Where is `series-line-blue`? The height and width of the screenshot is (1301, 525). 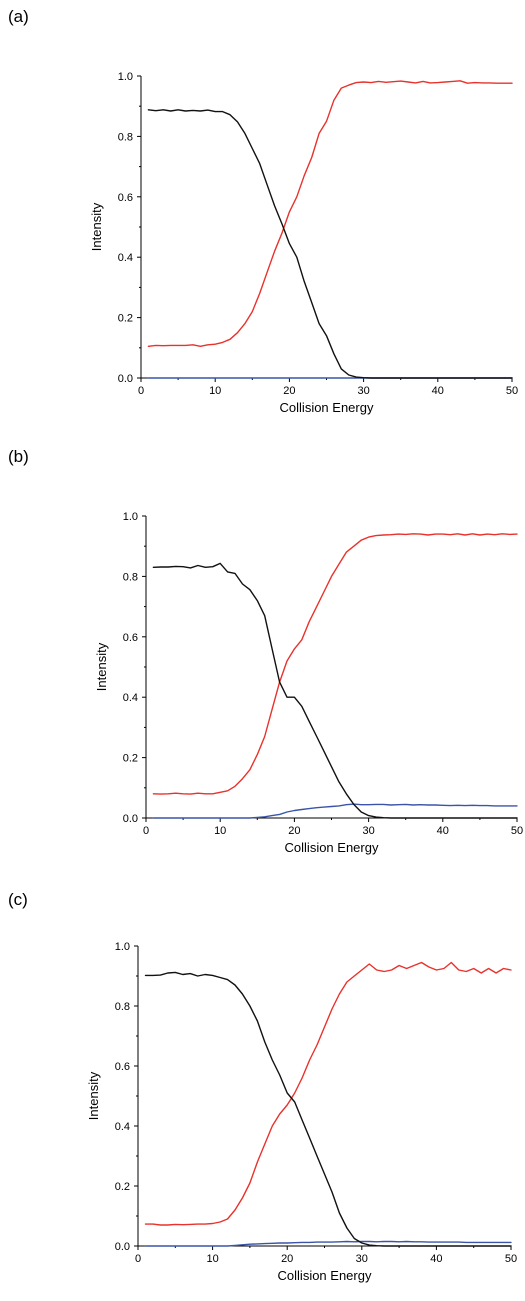
series-line-blue is located at coordinates (335, 811).